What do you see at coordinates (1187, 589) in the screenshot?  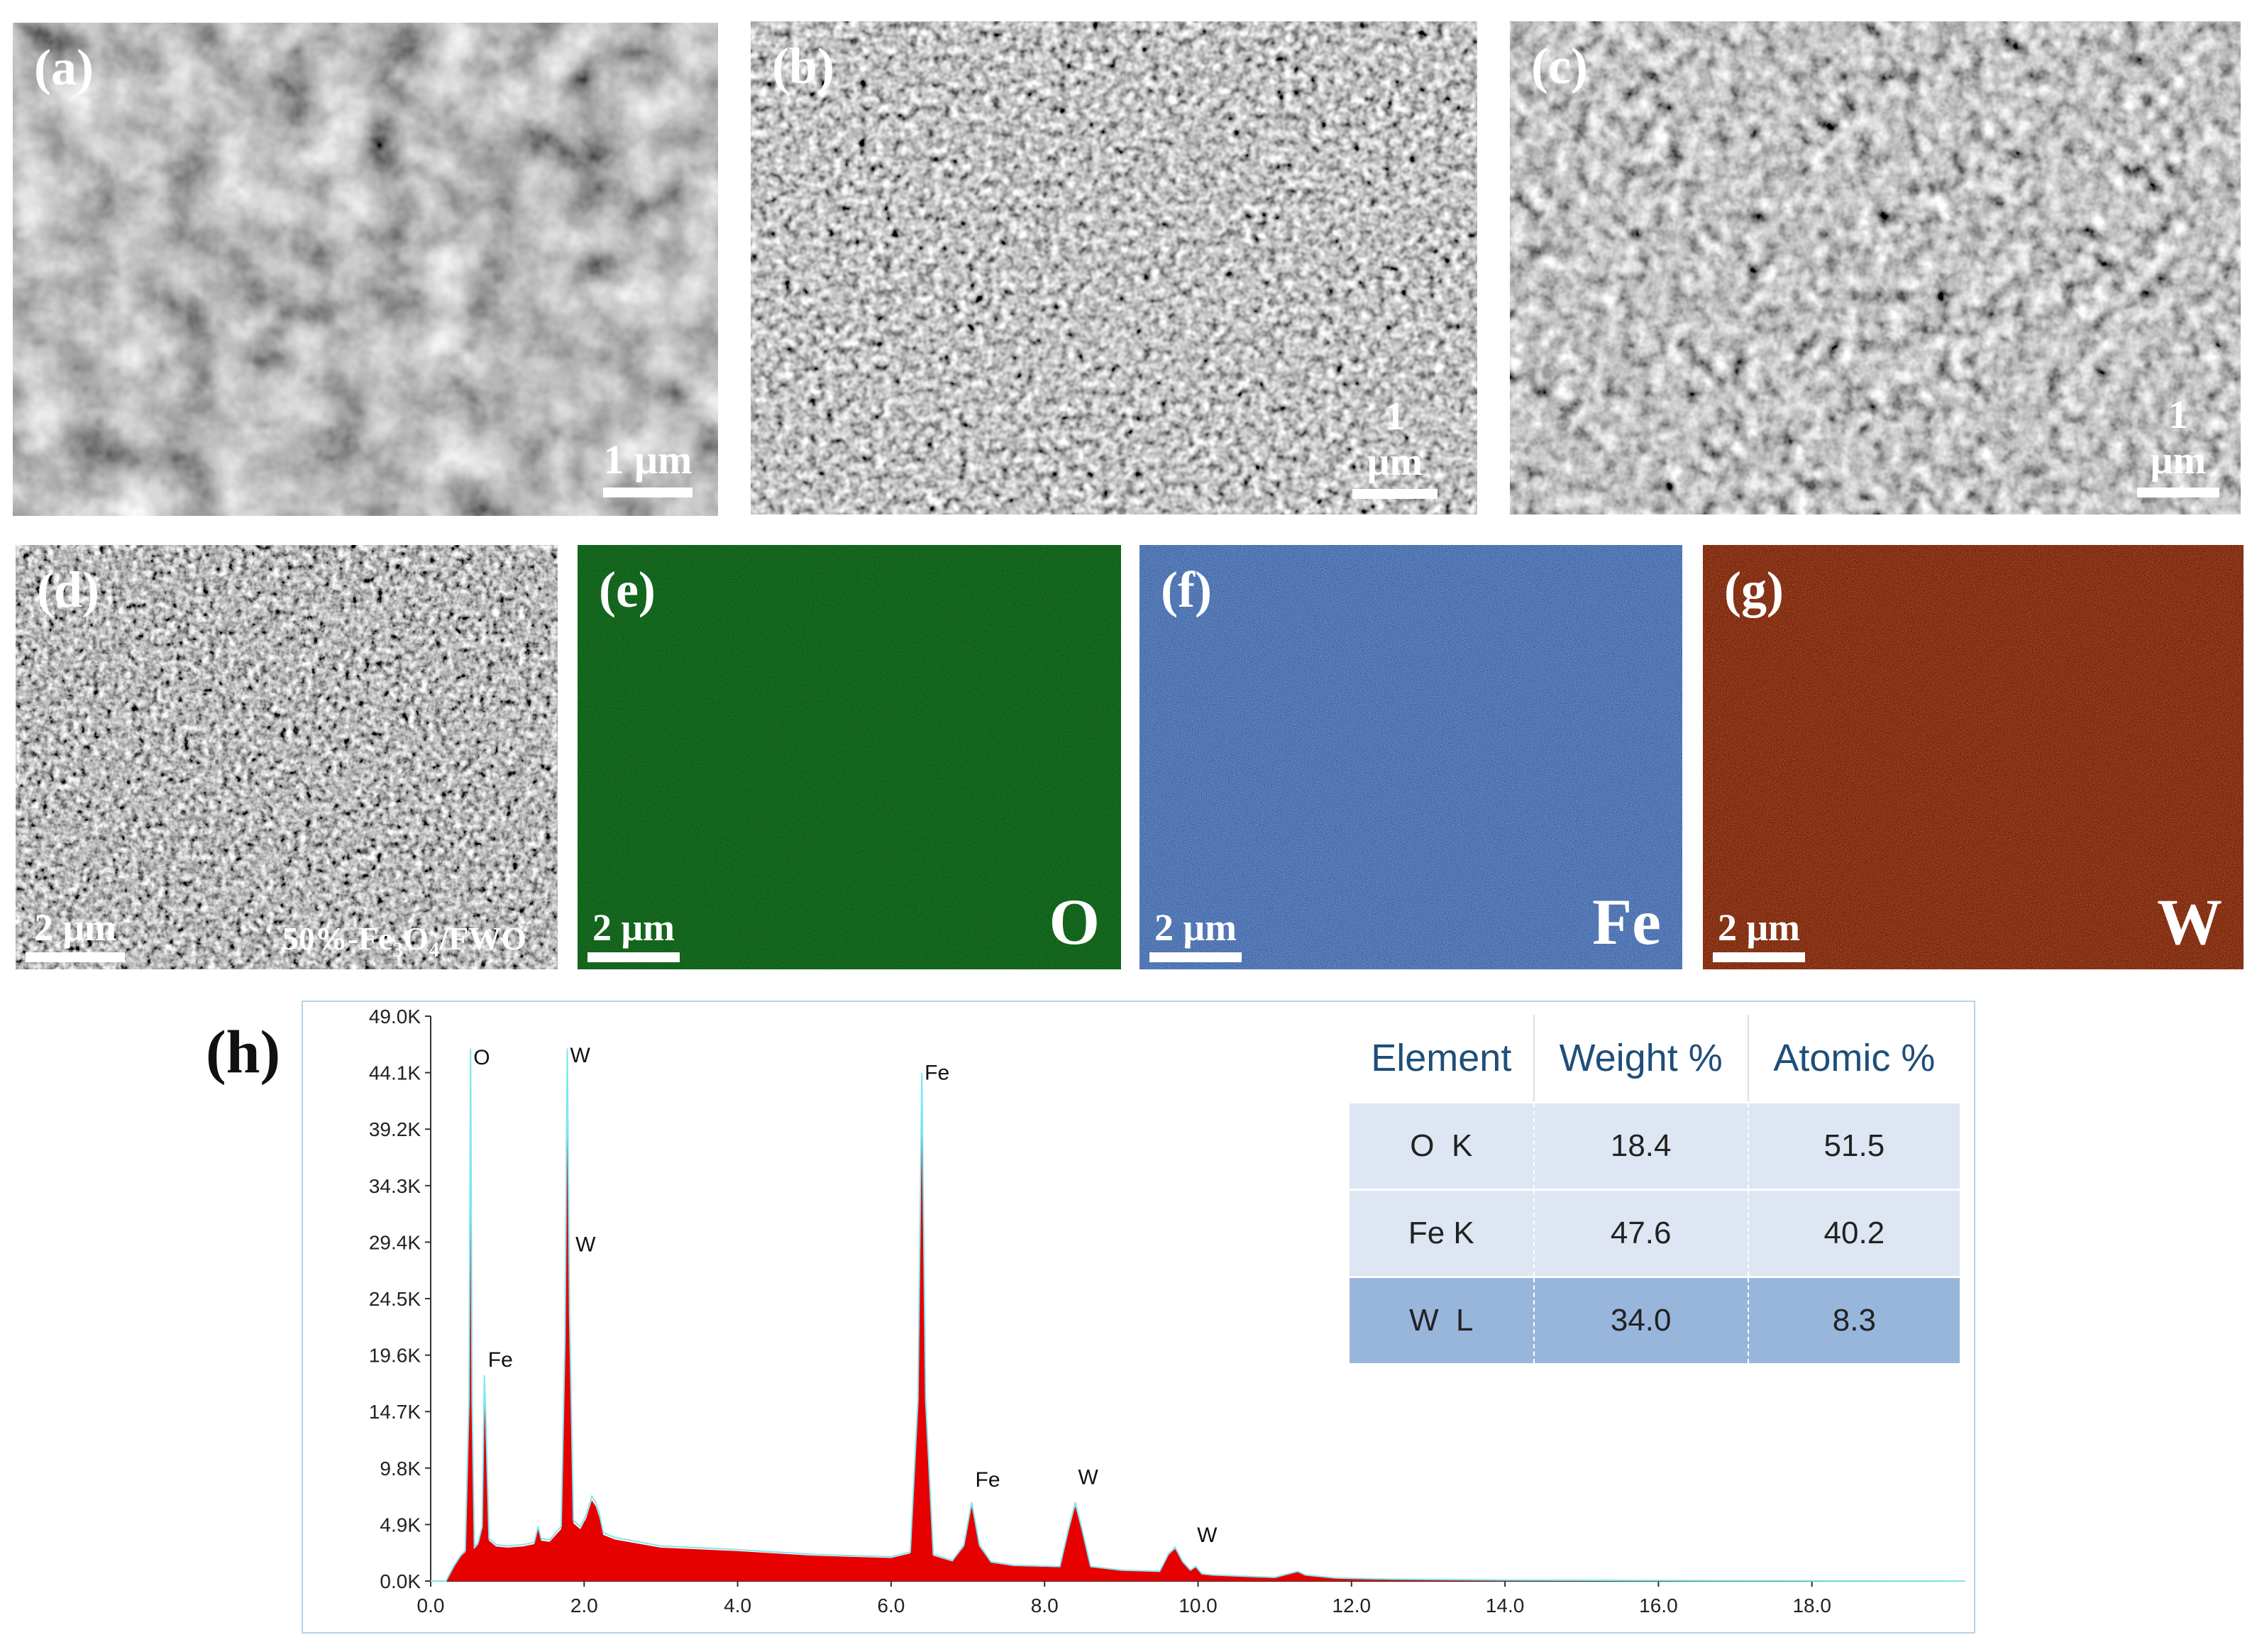 I see `panel-label-f: (f)` at bounding box center [1187, 589].